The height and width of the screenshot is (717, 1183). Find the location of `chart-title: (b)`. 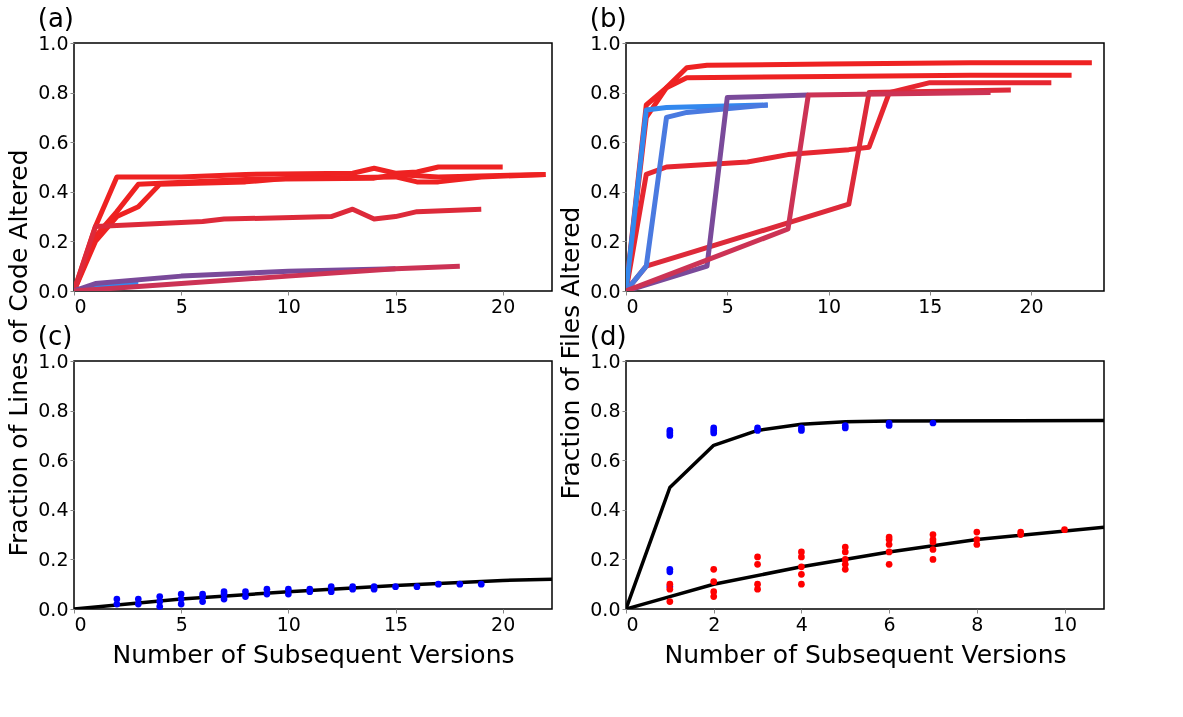

chart-title: (b) is located at coordinates (608, 18).